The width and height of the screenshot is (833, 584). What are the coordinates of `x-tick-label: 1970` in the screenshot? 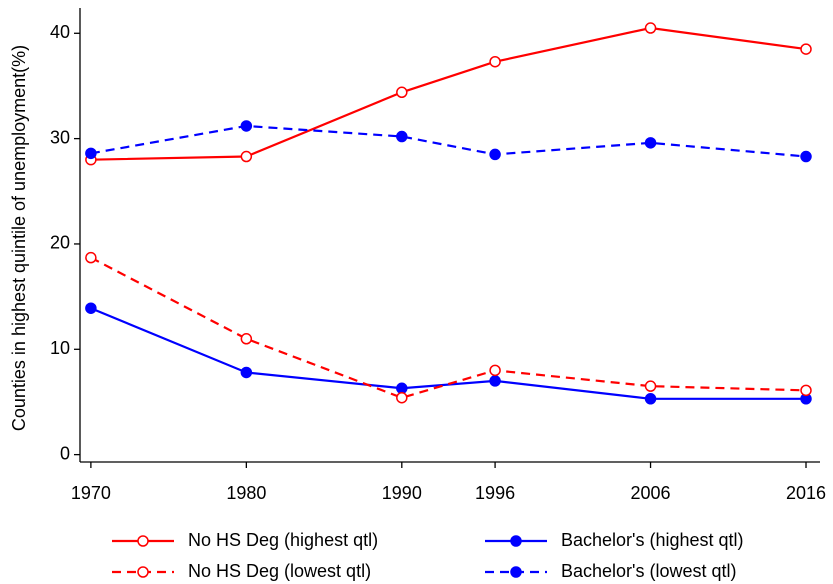 It's located at (91, 493).